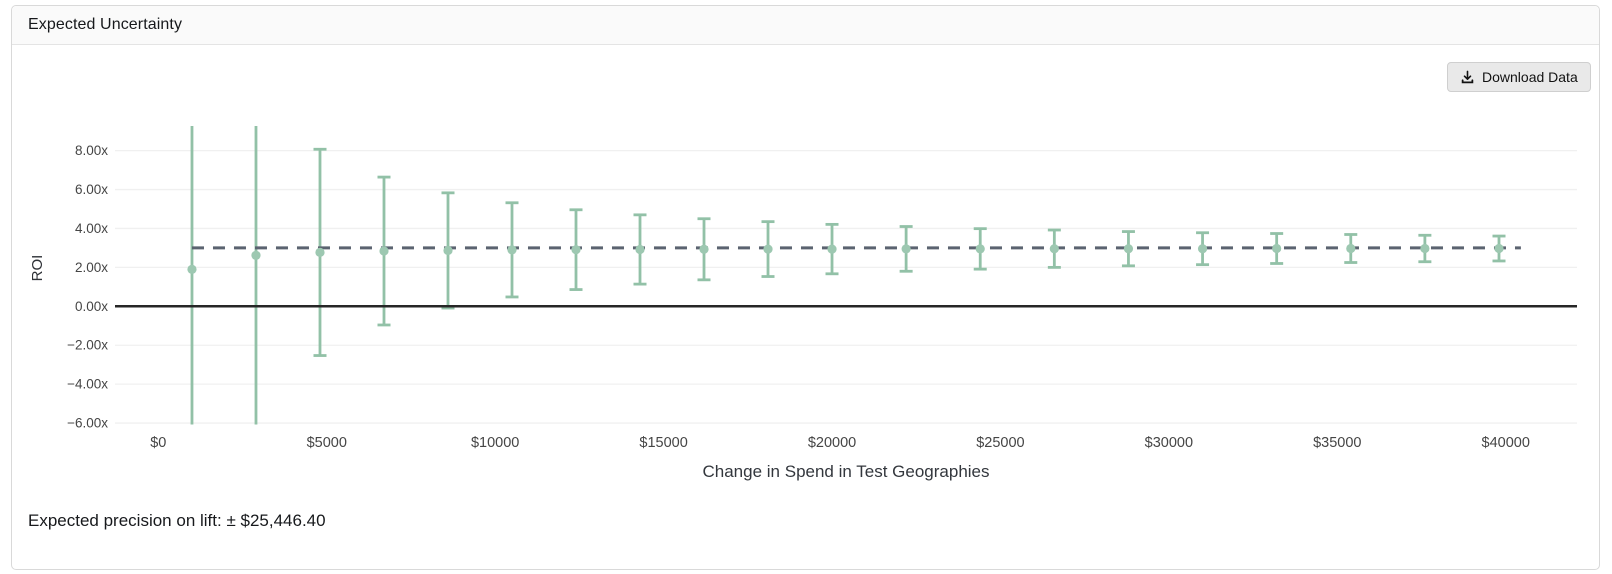 This screenshot has height=574, width=1612. Describe the element at coordinates (846, 471) in the screenshot. I see `x-axis-title: Change in Spend in Test Geographies` at that location.